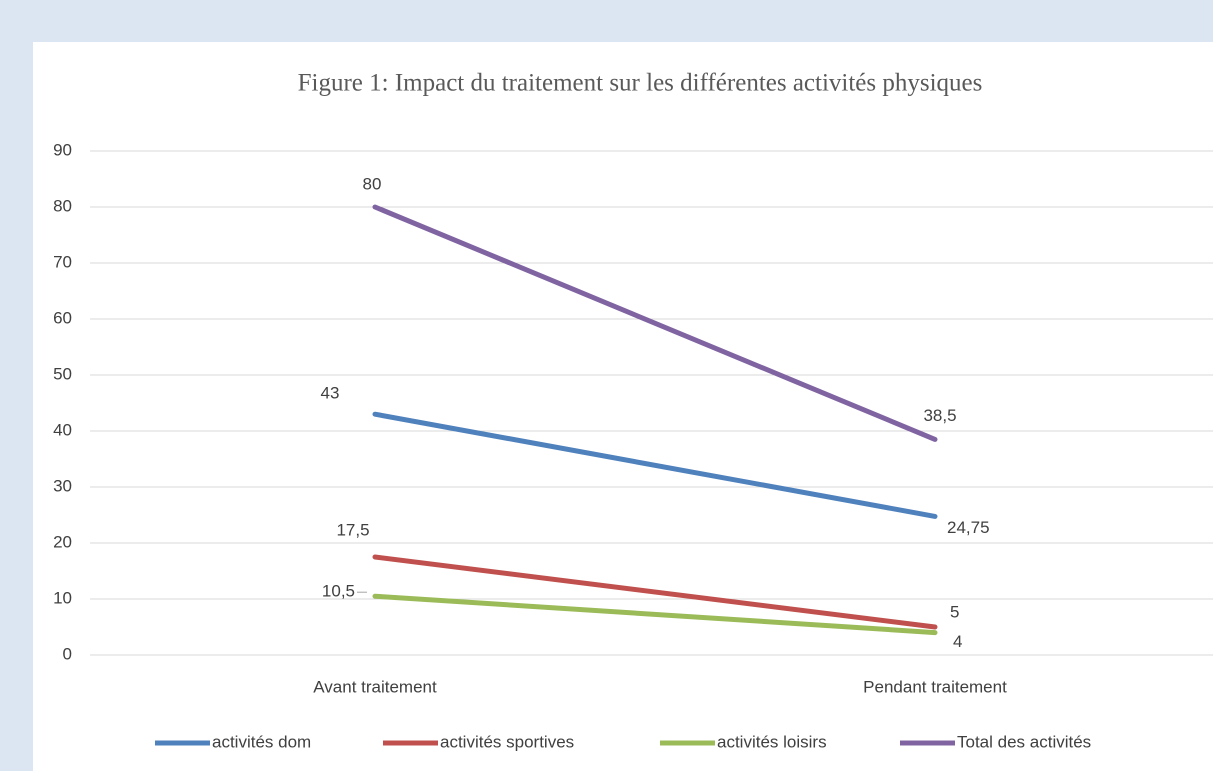 The image size is (1213, 771). What do you see at coordinates (375, 686) in the screenshot?
I see `x-tick-label: Avant traitement` at bounding box center [375, 686].